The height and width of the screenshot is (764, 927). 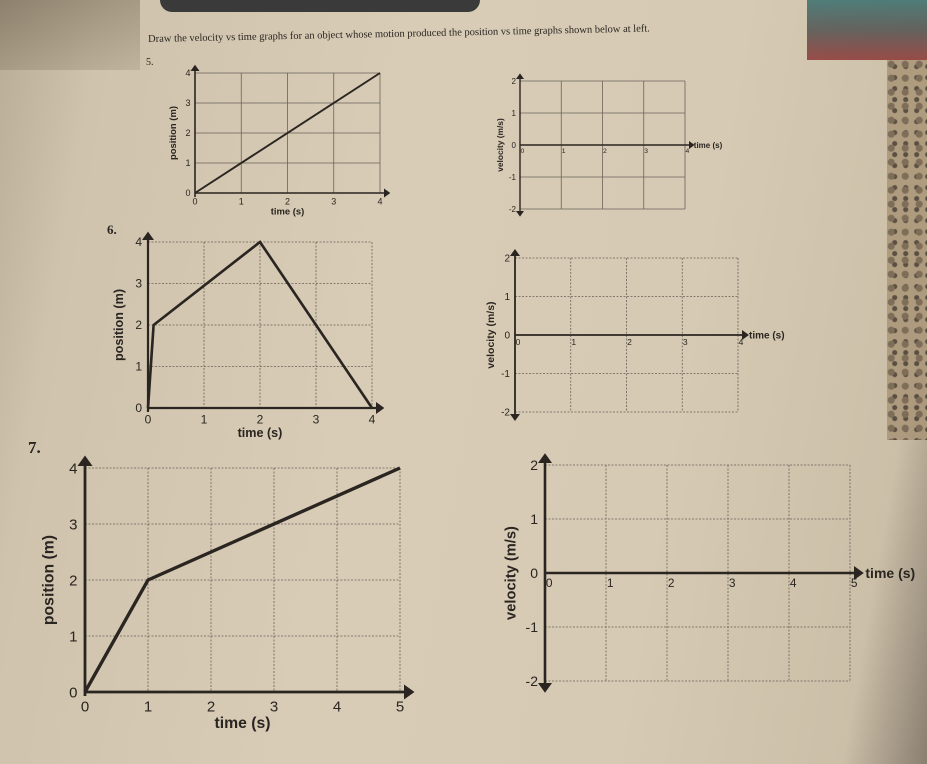 I want to click on desk-background, so click(x=70, y=35).